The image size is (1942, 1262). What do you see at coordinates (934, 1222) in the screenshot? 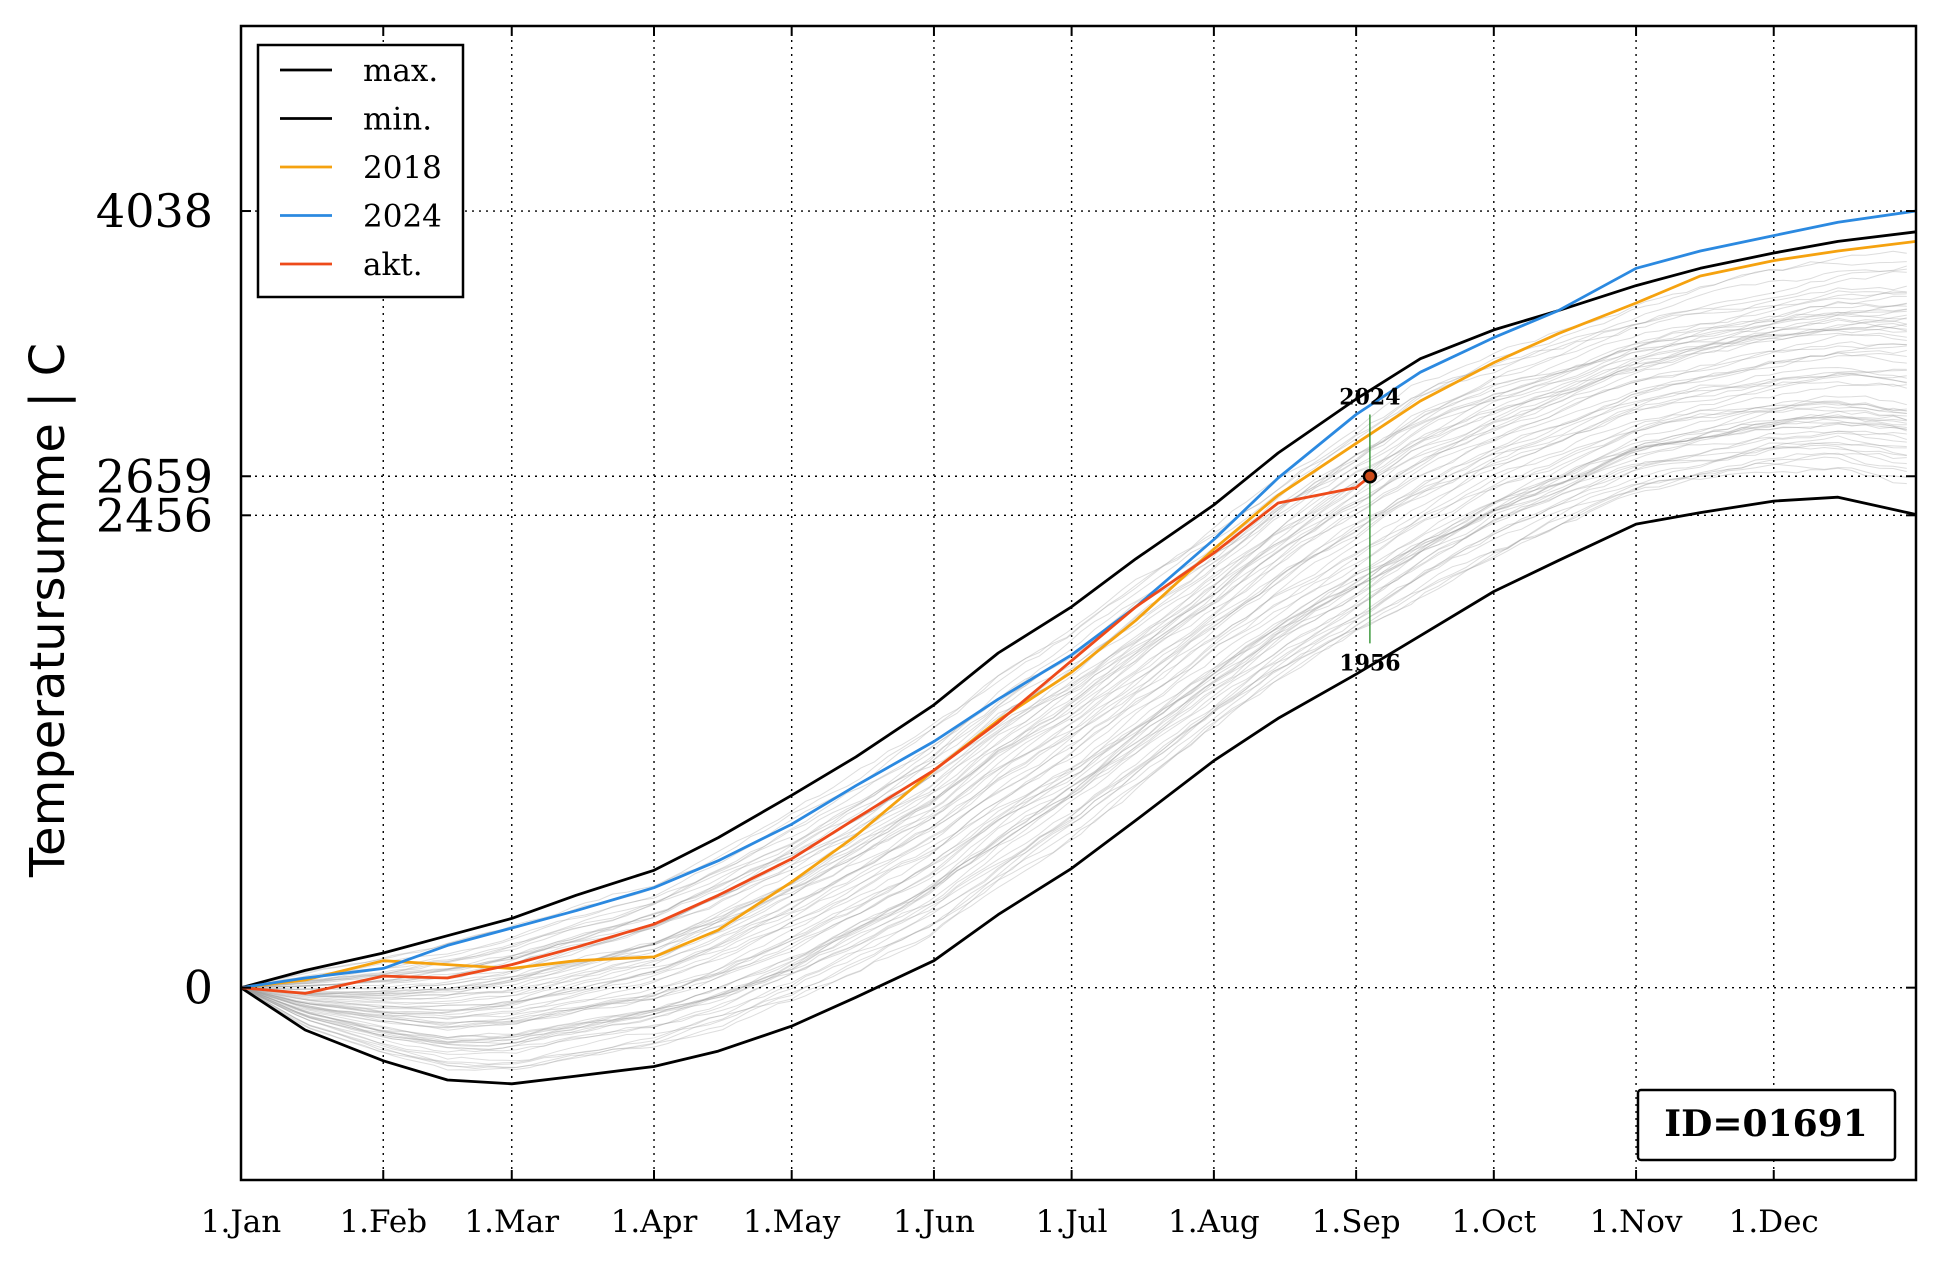
I see `x-tick-label: 1.Jun` at bounding box center [934, 1222].